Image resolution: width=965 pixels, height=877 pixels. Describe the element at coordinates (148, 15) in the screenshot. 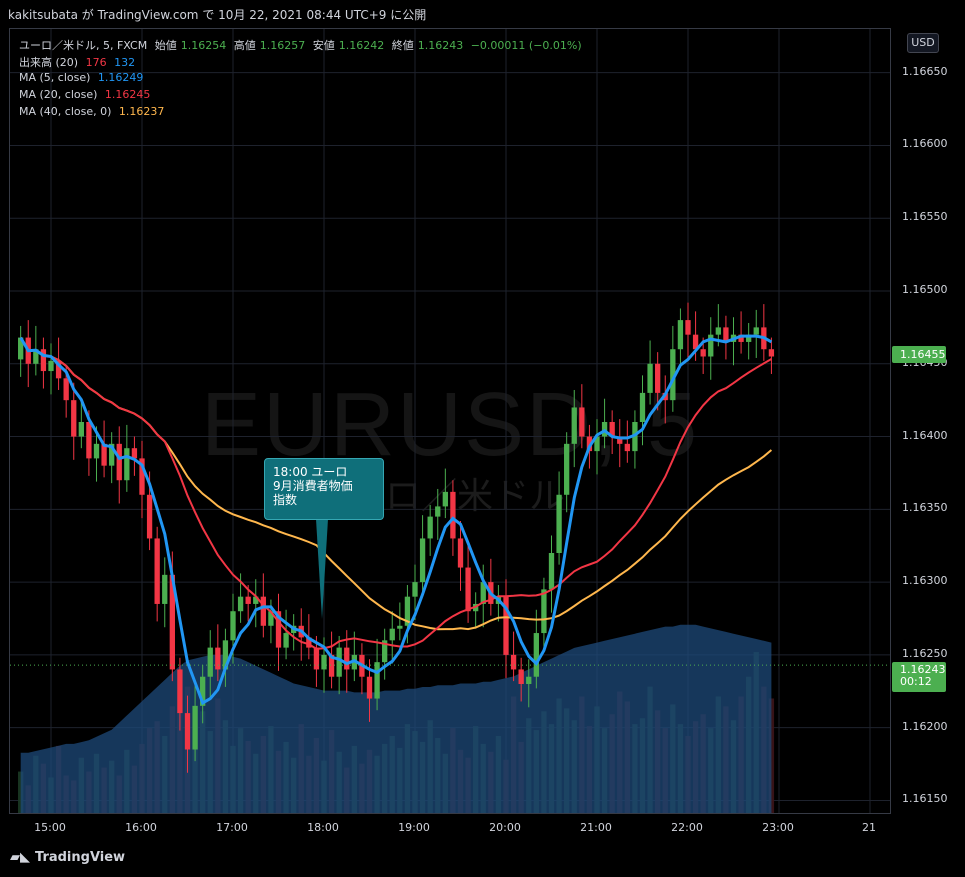

I see `platform-name: TradingView.com` at that location.